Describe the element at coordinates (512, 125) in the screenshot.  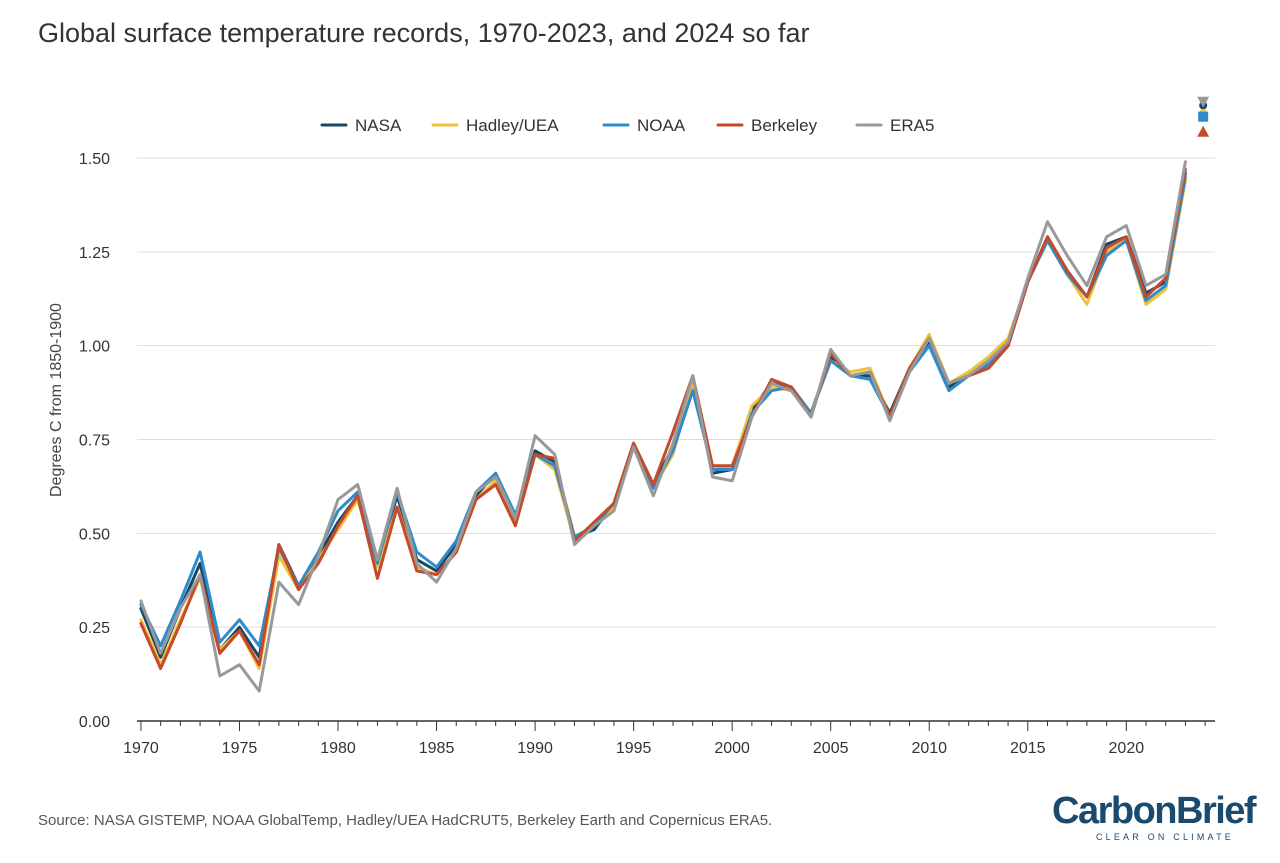
I see `legend-label-hadley-uea: Hadley/UEA` at that location.